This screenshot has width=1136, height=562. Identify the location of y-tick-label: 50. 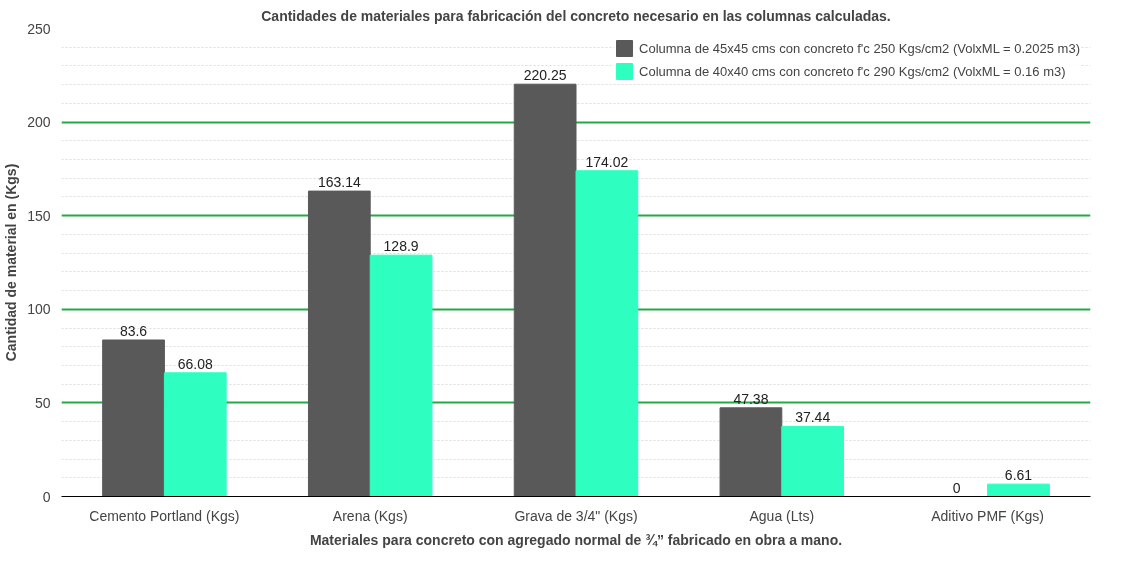
(42, 402).